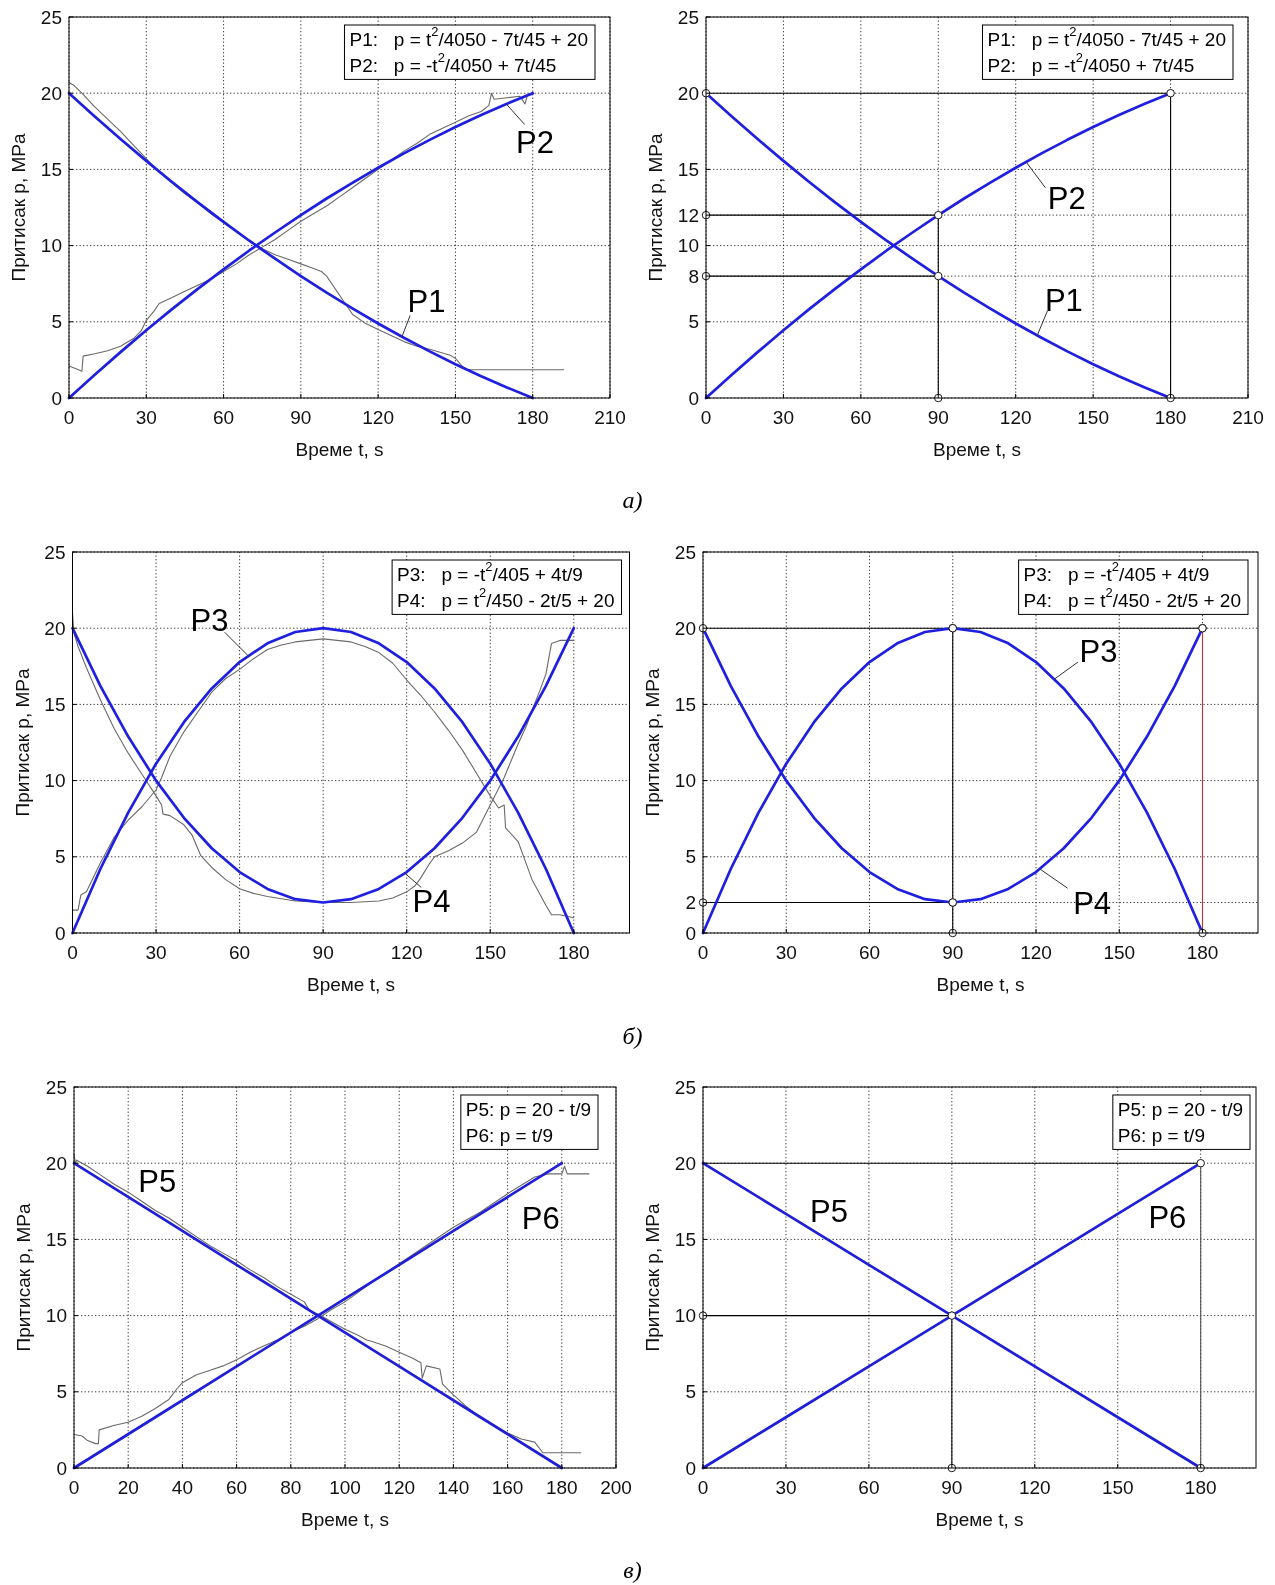 This screenshot has height=1585, width=1275. Describe the element at coordinates (616, 1487) in the screenshot. I see `x-tick-label: 200` at that location.